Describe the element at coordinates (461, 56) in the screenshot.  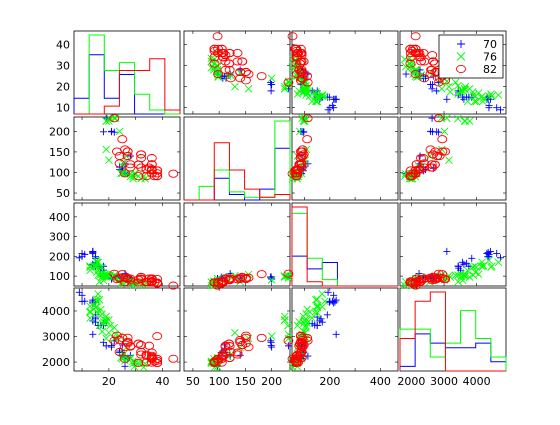
I see `legend-marker-x` at that location.